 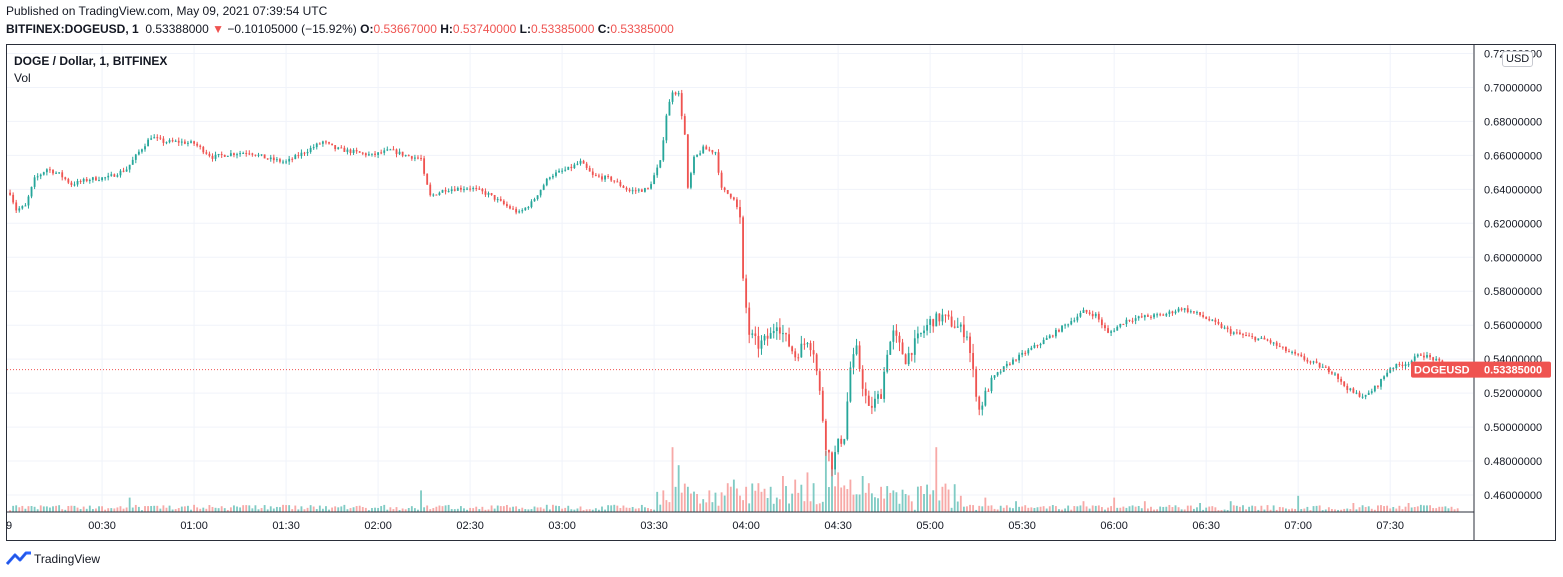 What do you see at coordinates (1518, 59) in the screenshot?
I see `currency-button: USD` at bounding box center [1518, 59].